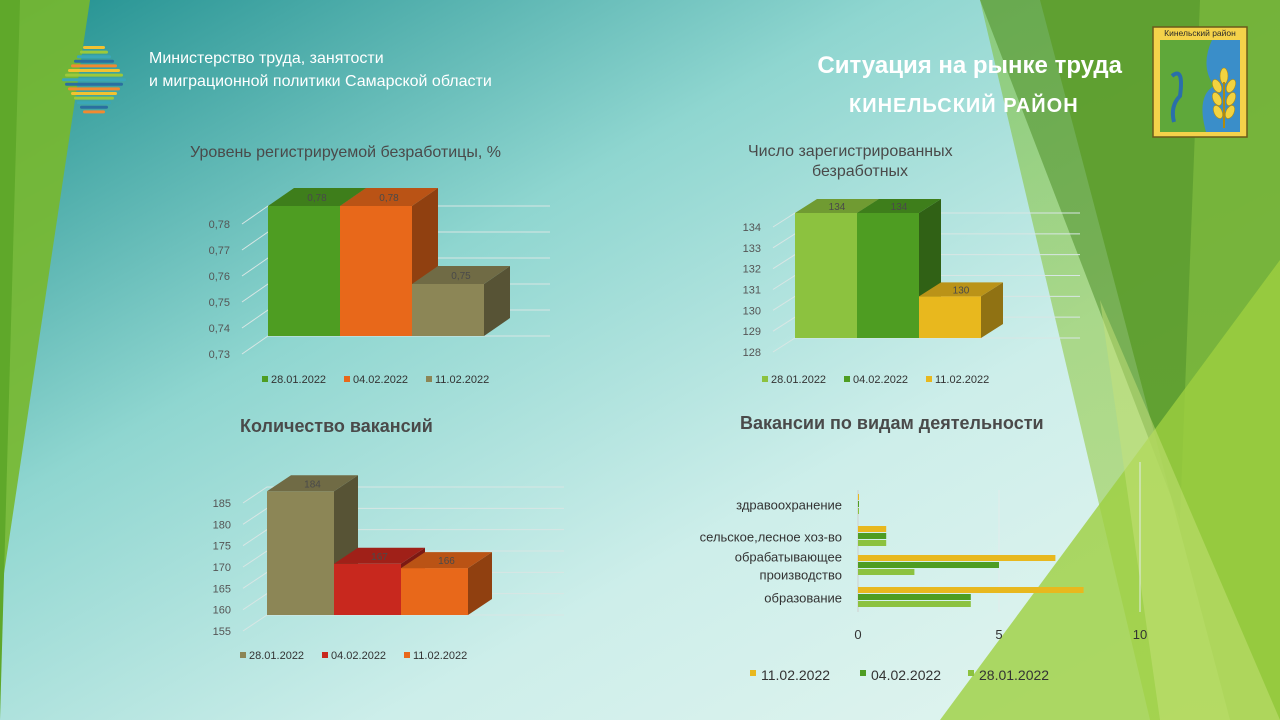 The image size is (1280, 720). Describe the element at coordinates (964, 106) in the screenshot. I see `page-subtitle: КИНЕЛЬСКИЙ РАЙОН` at that location.